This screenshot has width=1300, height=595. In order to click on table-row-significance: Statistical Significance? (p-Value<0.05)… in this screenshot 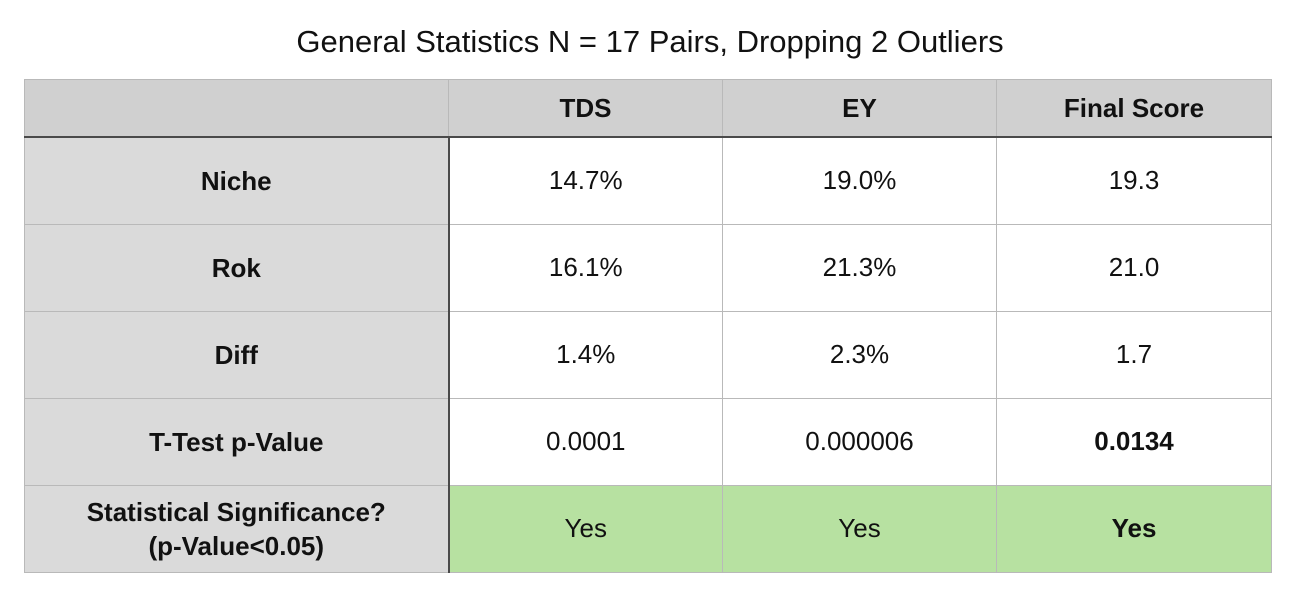, I will do `click(648, 528)`.